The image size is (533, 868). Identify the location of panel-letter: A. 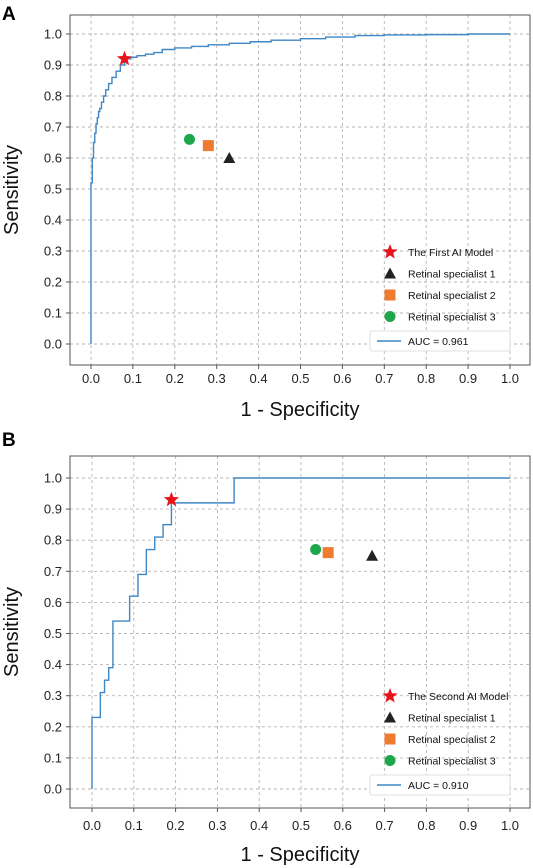
(9, 14).